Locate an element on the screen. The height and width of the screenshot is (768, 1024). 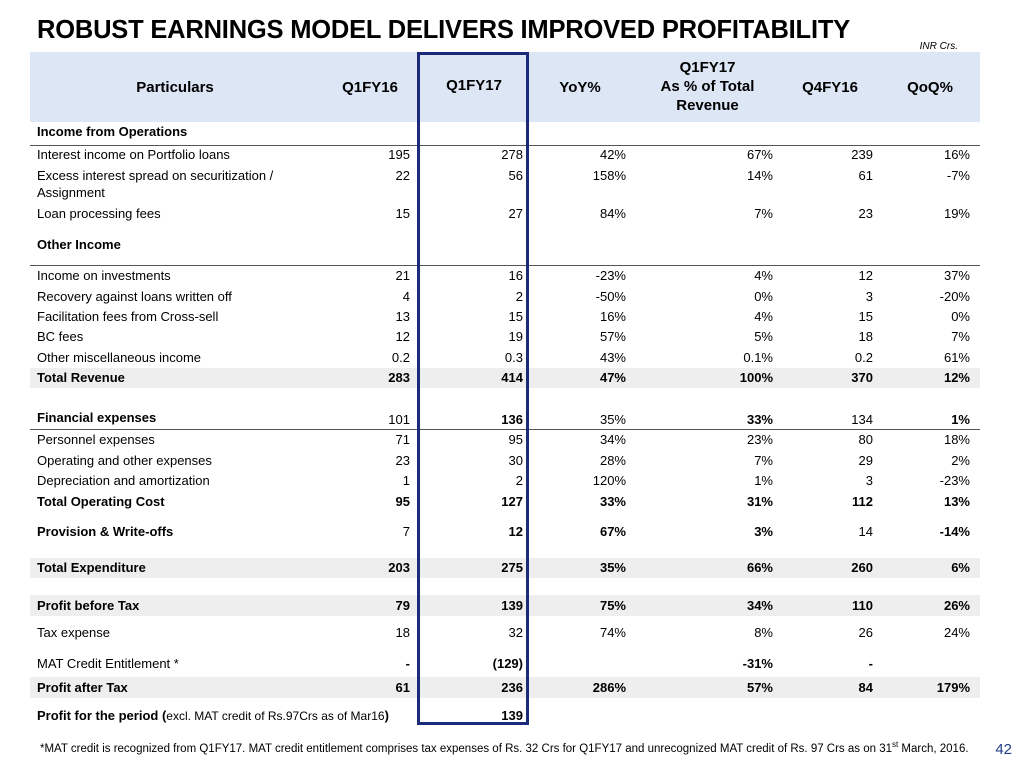
cell-pct-revenue: 8% is located at coordinates (763, 632).